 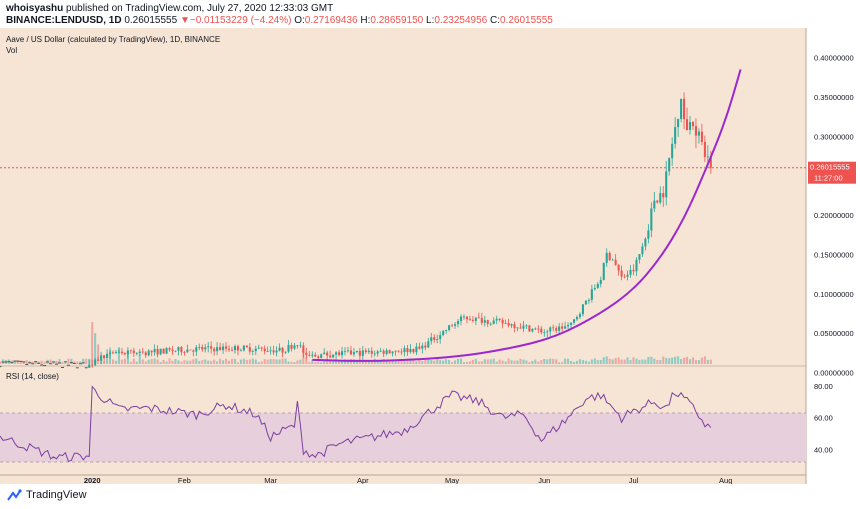 What do you see at coordinates (46, 495) in the screenshot?
I see `tradingview-logo: TradingView` at bounding box center [46, 495].